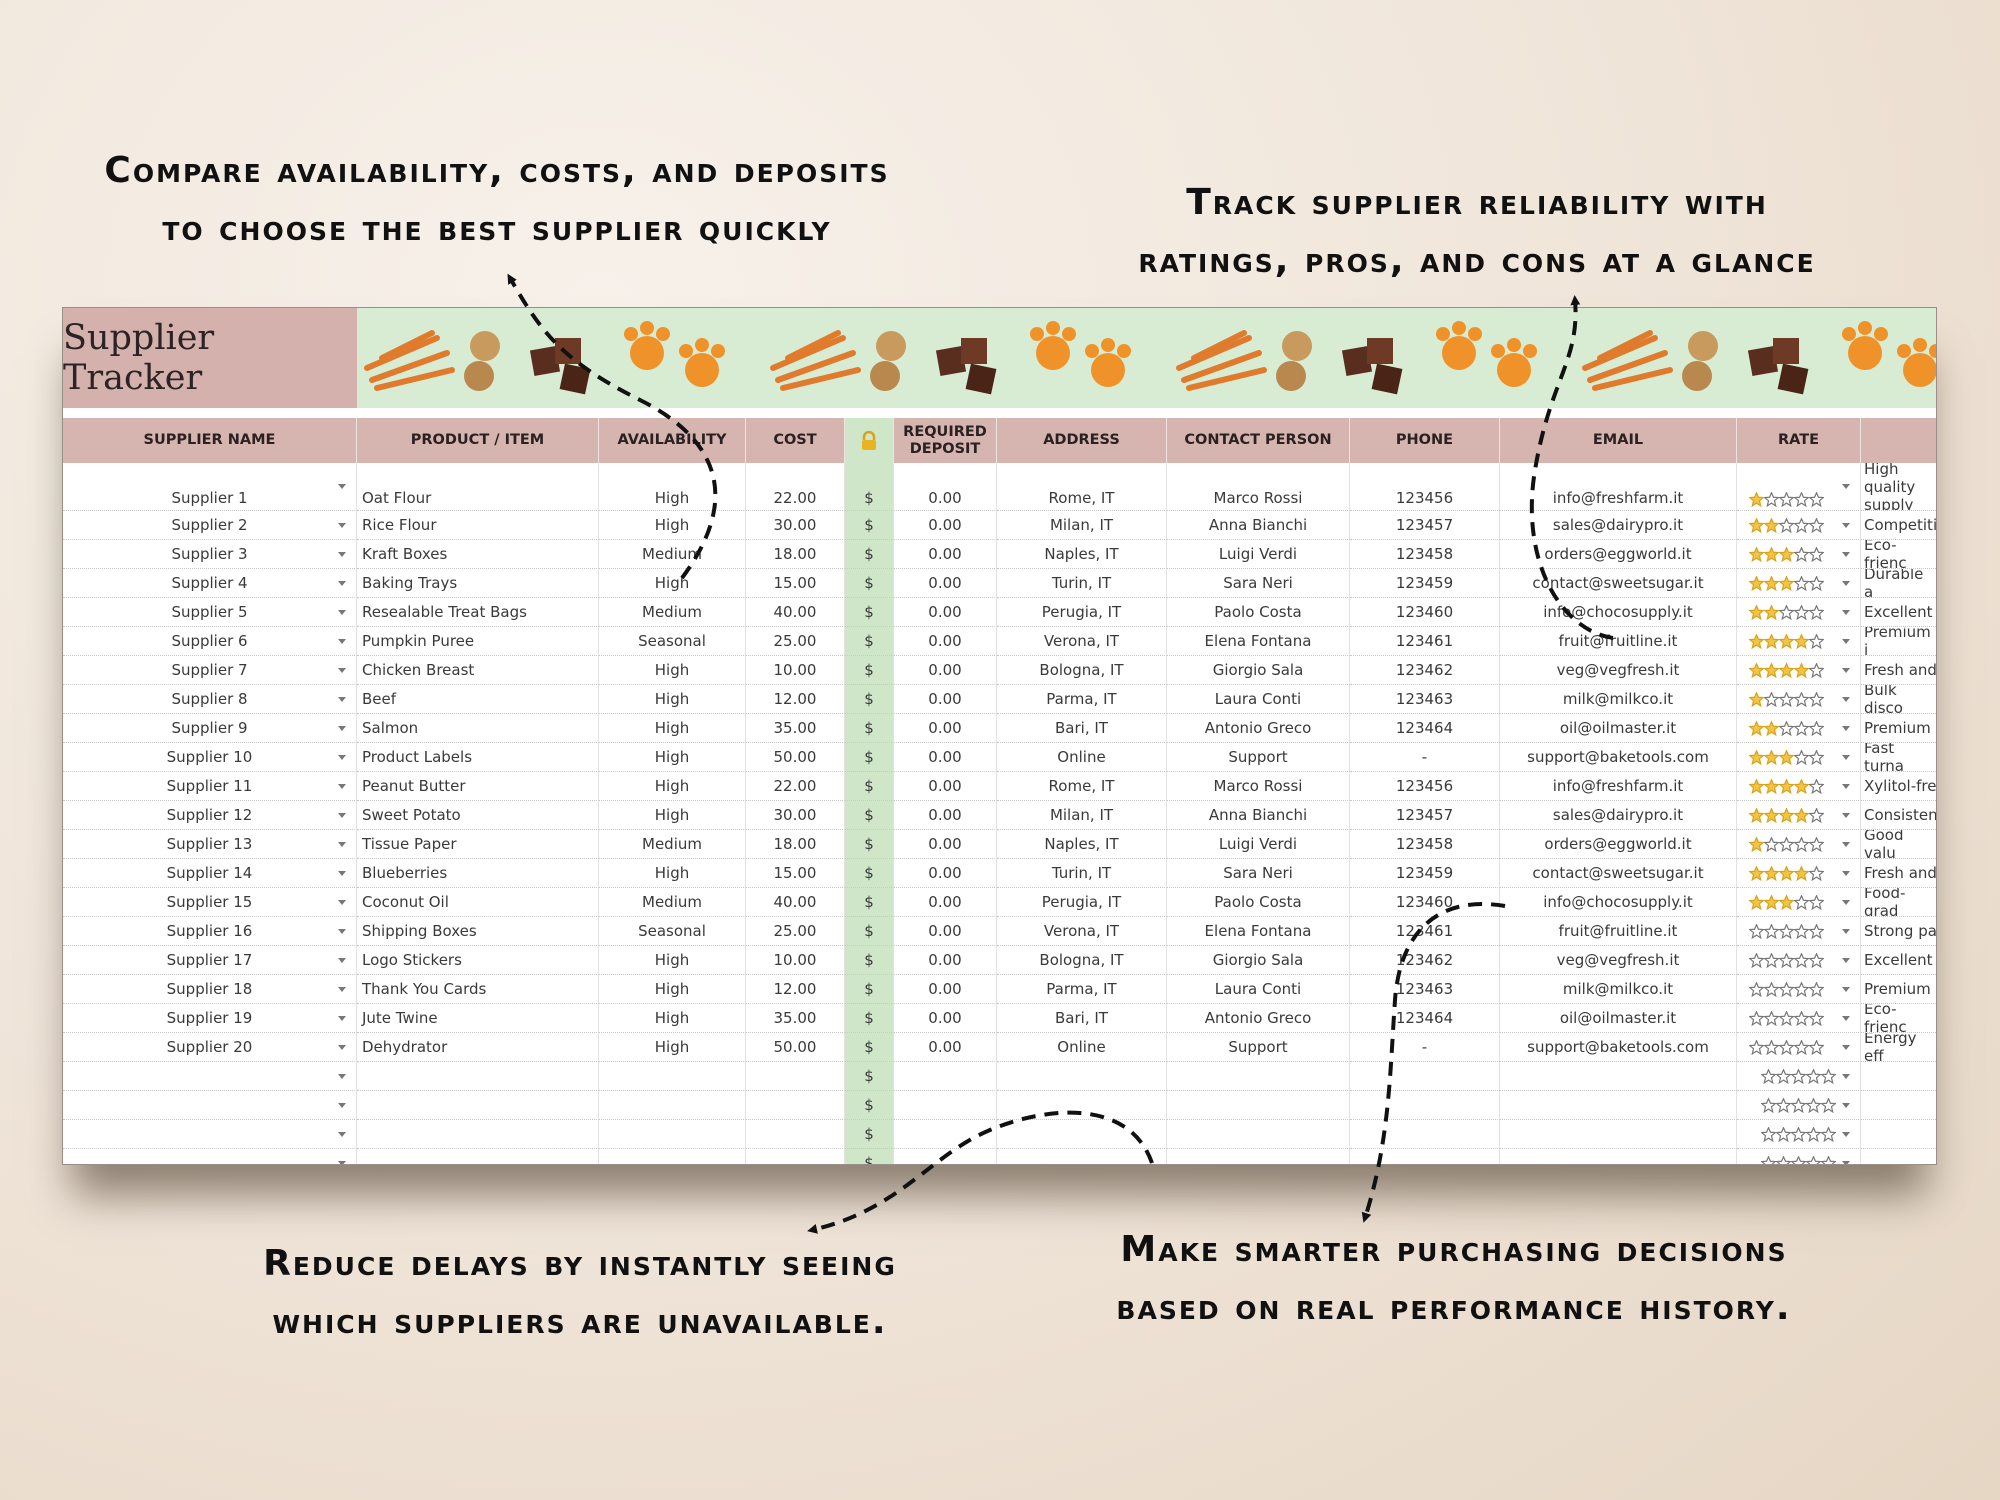  What do you see at coordinates (478, 612) in the screenshot?
I see `cell: Resealable Treat Bags` at bounding box center [478, 612].